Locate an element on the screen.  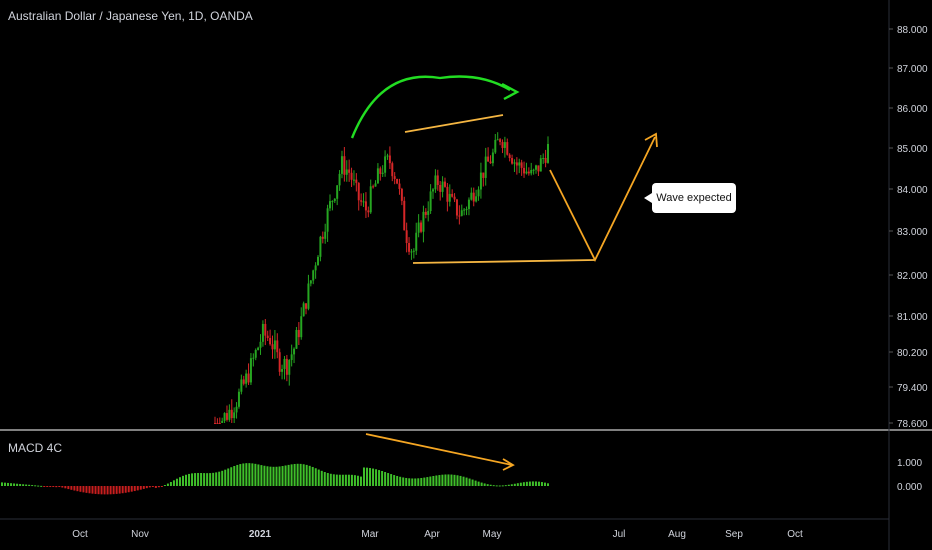
price-tick-label: 83.000 is located at coordinates (912, 232).